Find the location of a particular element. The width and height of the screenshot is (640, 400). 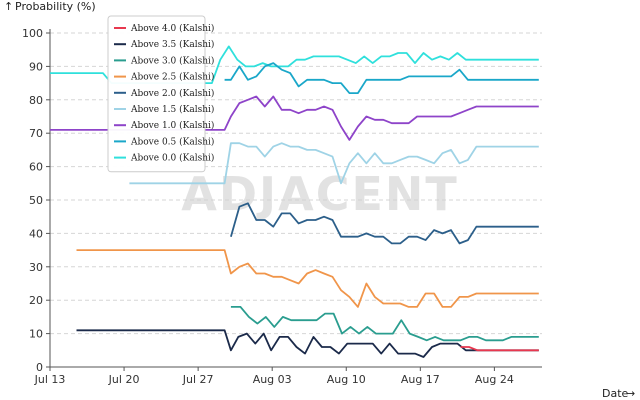

x-tick-label: Aug 10 is located at coordinates (346, 379).